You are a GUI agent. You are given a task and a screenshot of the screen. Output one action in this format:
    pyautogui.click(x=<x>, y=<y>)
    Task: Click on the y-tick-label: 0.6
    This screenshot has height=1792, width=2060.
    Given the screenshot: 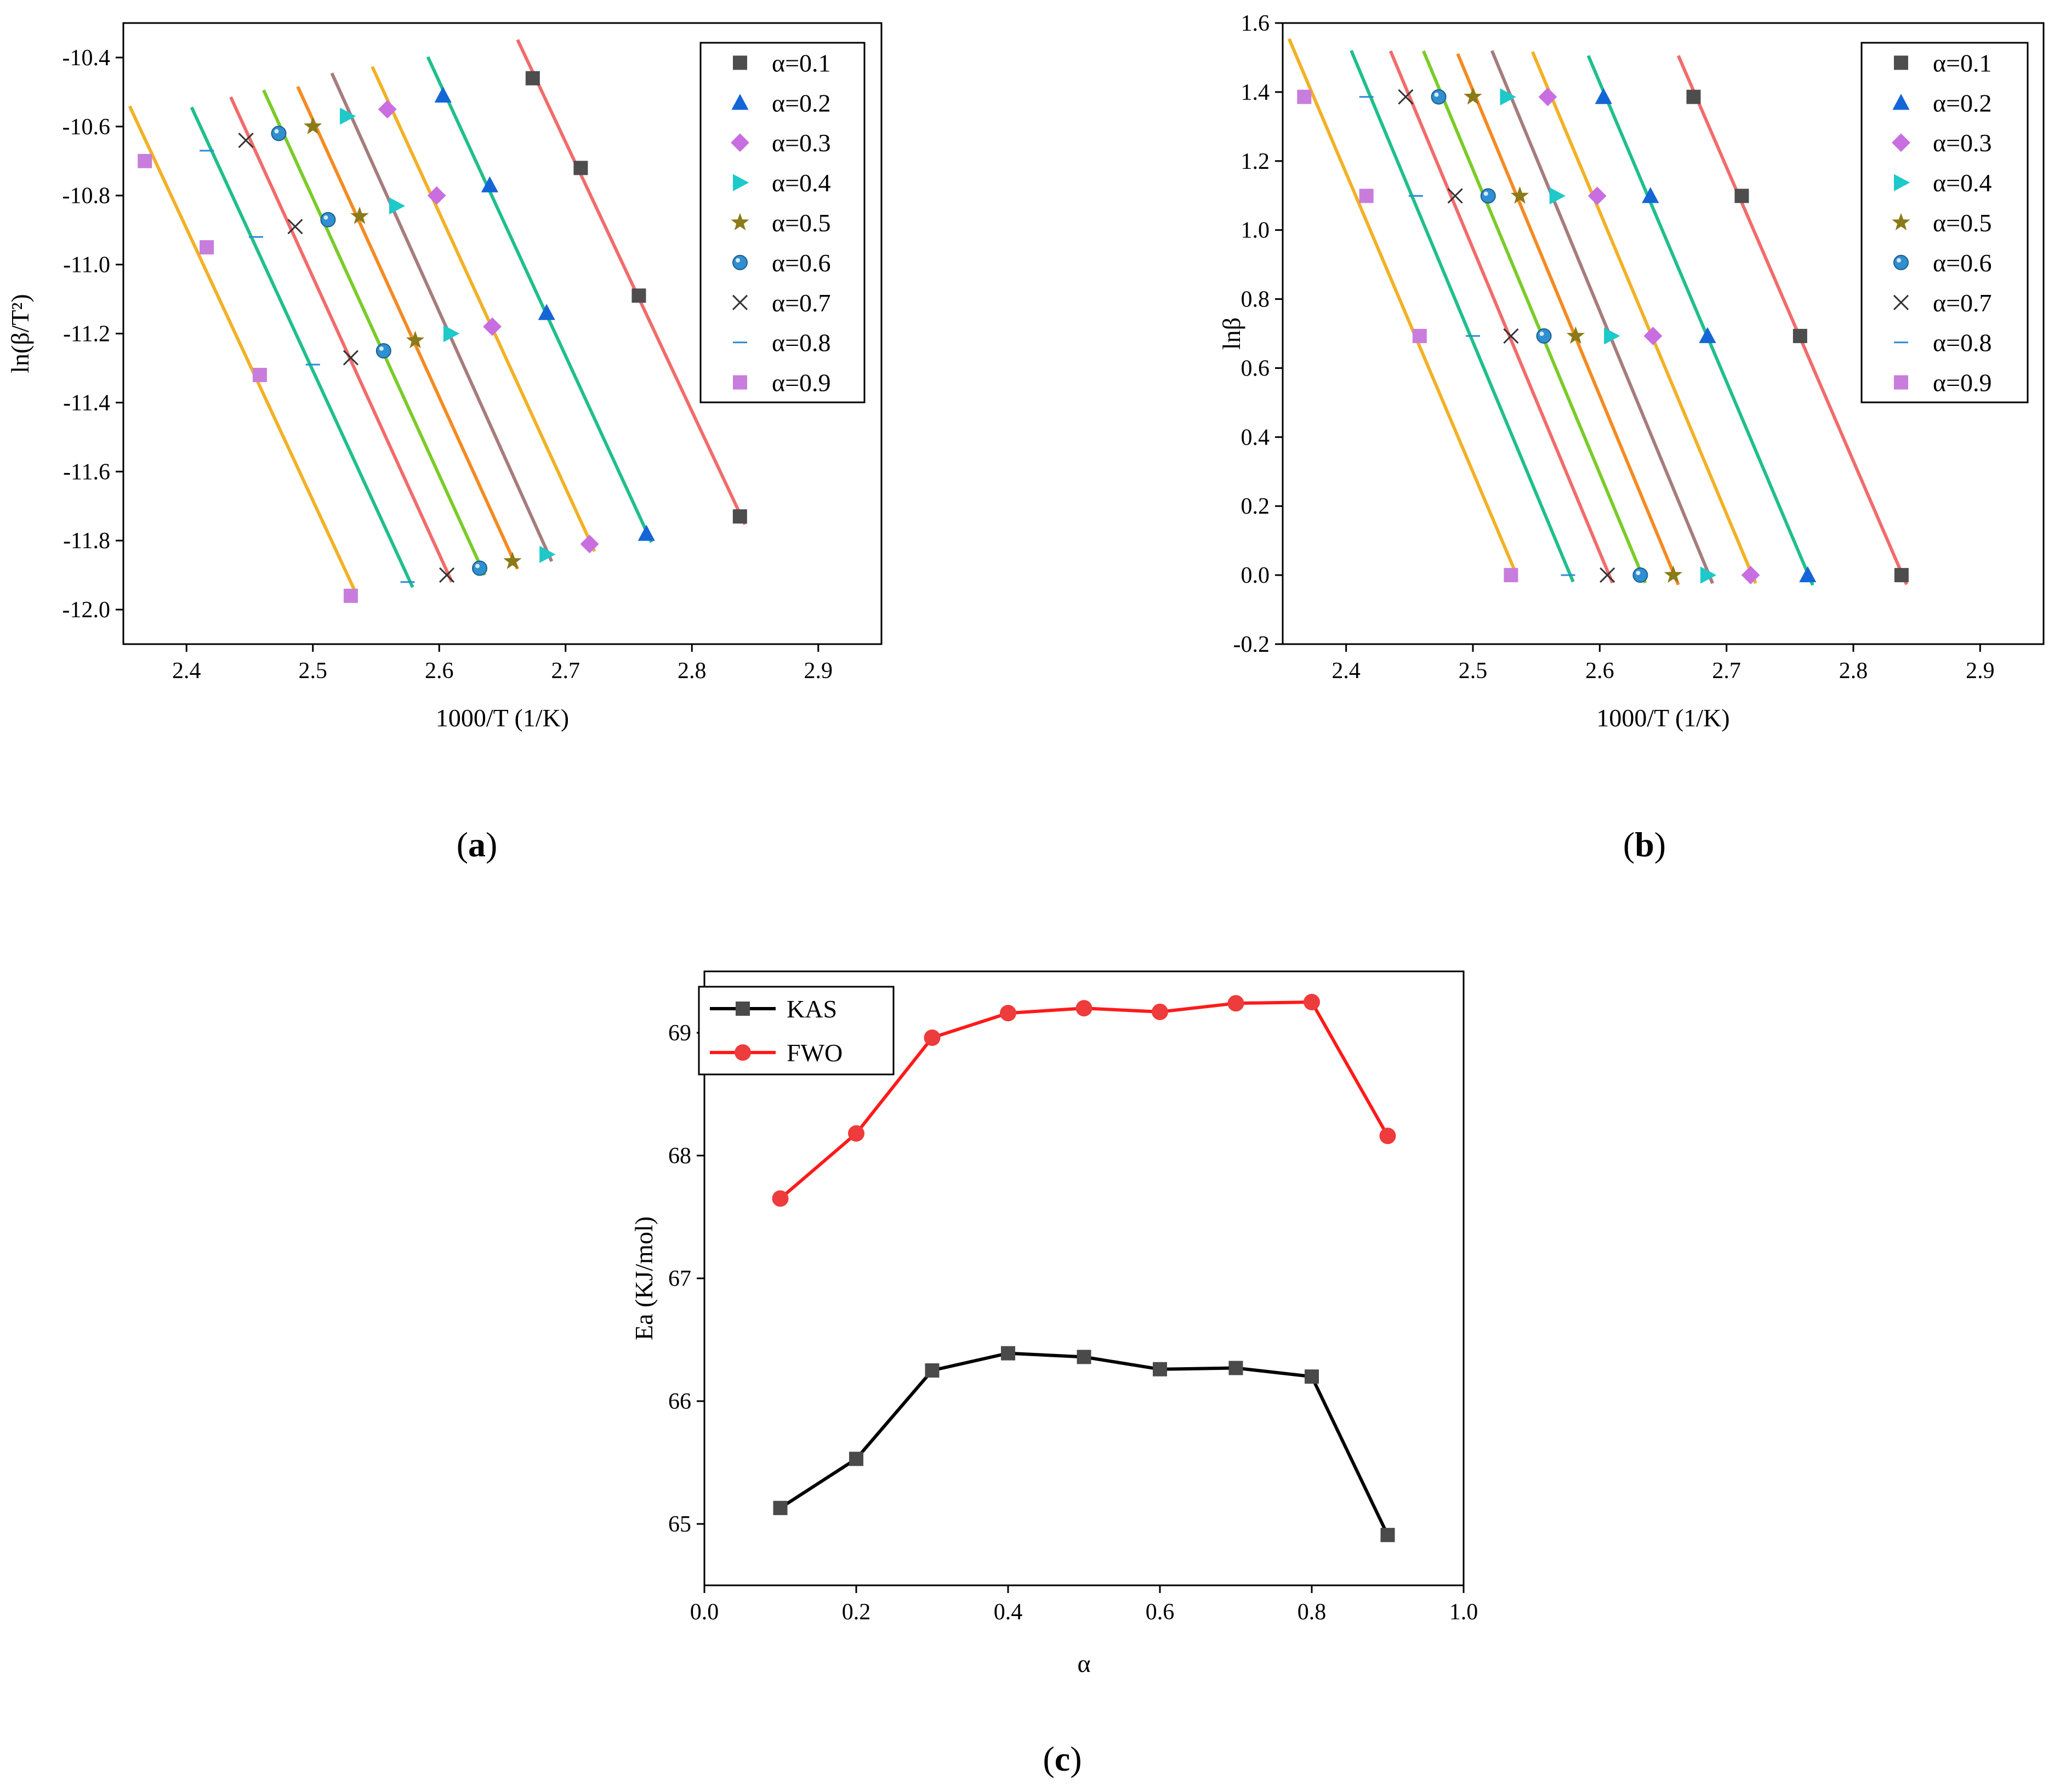 What is the action you would take?
    pyautogui.click(x=1256, y=368)
    